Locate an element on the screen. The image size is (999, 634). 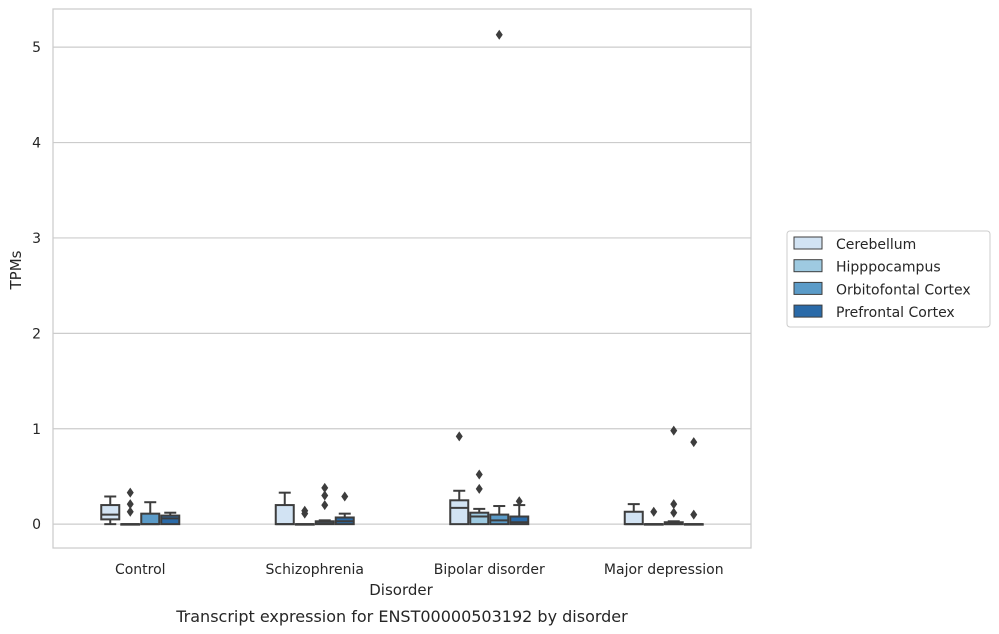
x-tick-label: Bipolar disorder is located at coordinates (489, 570).